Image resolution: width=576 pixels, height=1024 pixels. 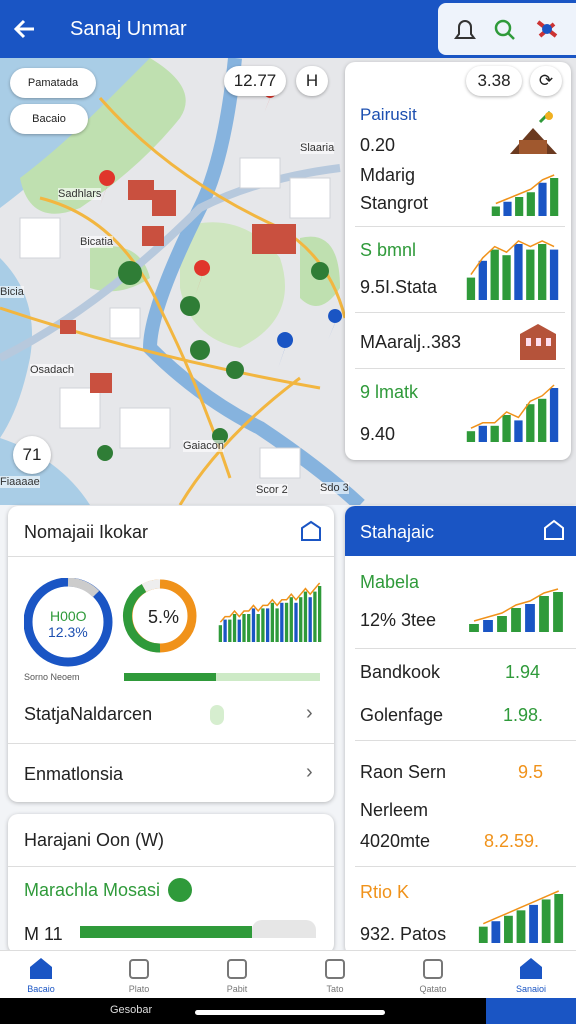 I want to click on map-pill: 12.77, so click(x=255, y=81).